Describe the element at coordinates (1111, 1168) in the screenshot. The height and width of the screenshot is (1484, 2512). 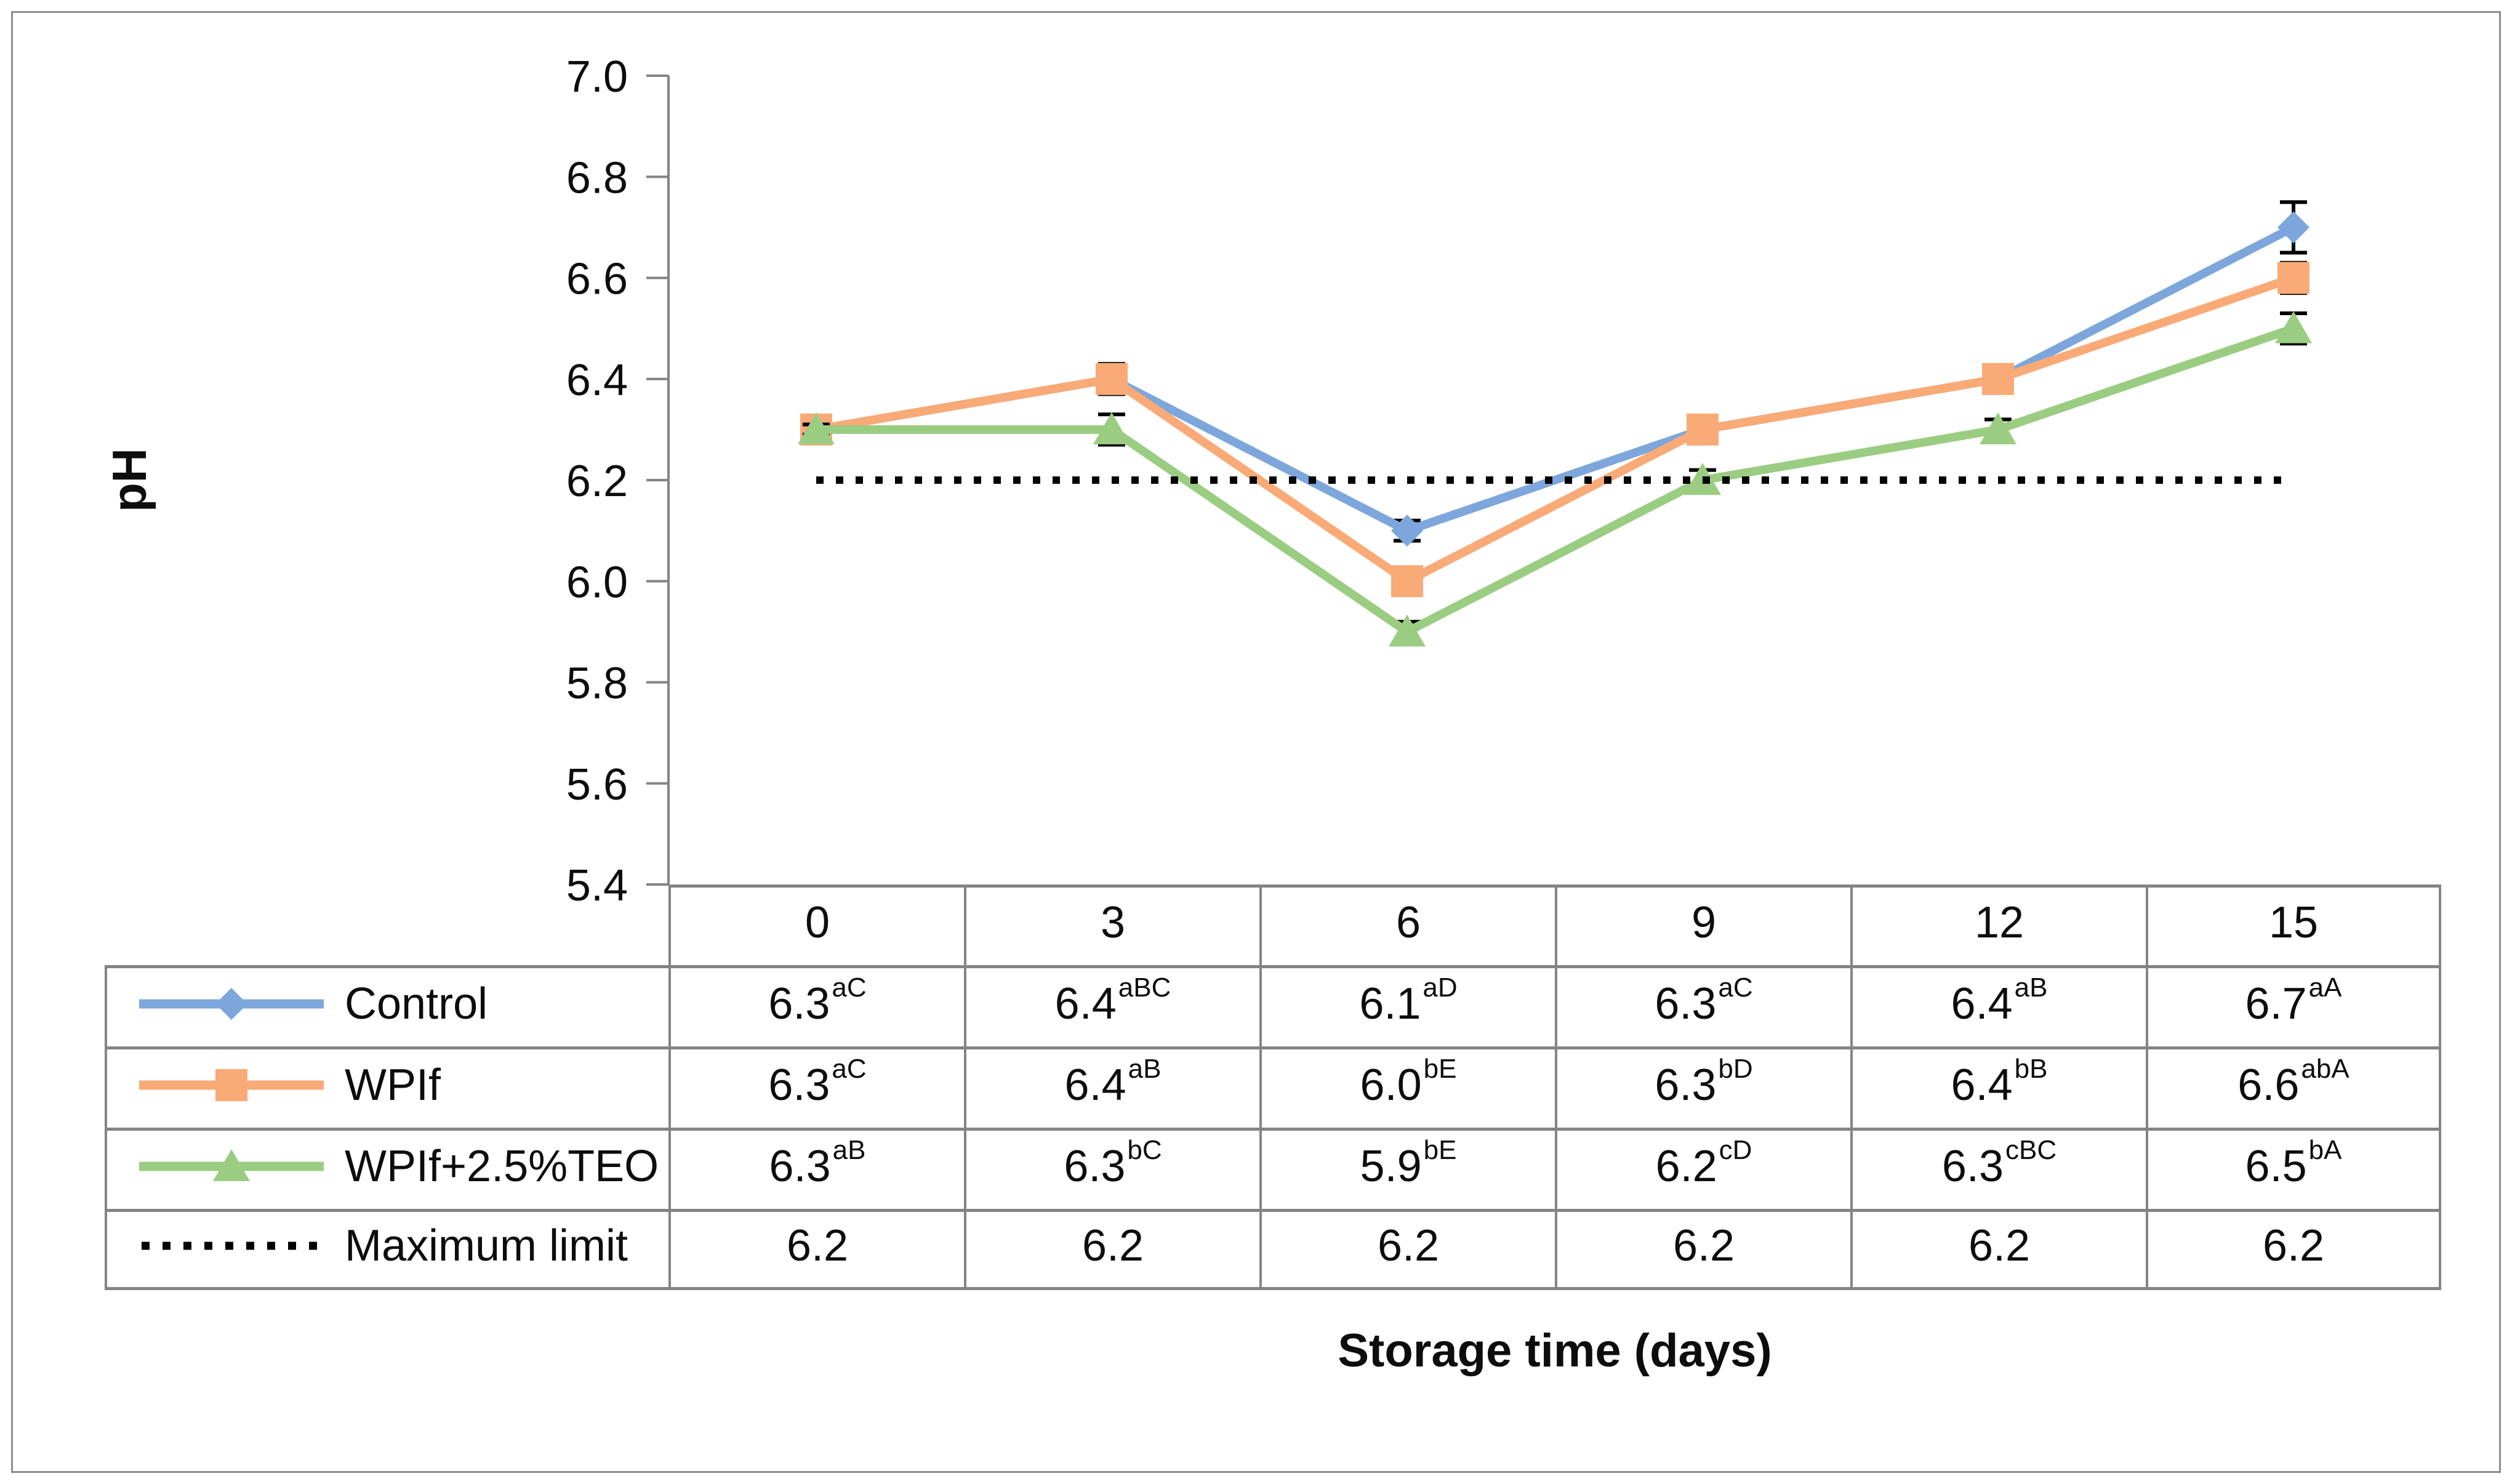
I see `table-cell: 6.3 bC` at that location.